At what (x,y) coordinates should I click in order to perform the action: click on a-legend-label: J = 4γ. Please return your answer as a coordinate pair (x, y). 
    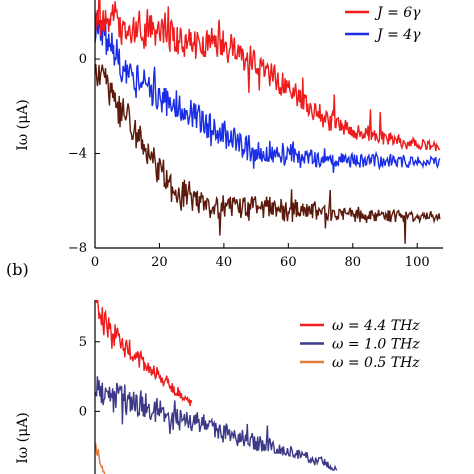
    Looking at the image, I should click on (397, 35).